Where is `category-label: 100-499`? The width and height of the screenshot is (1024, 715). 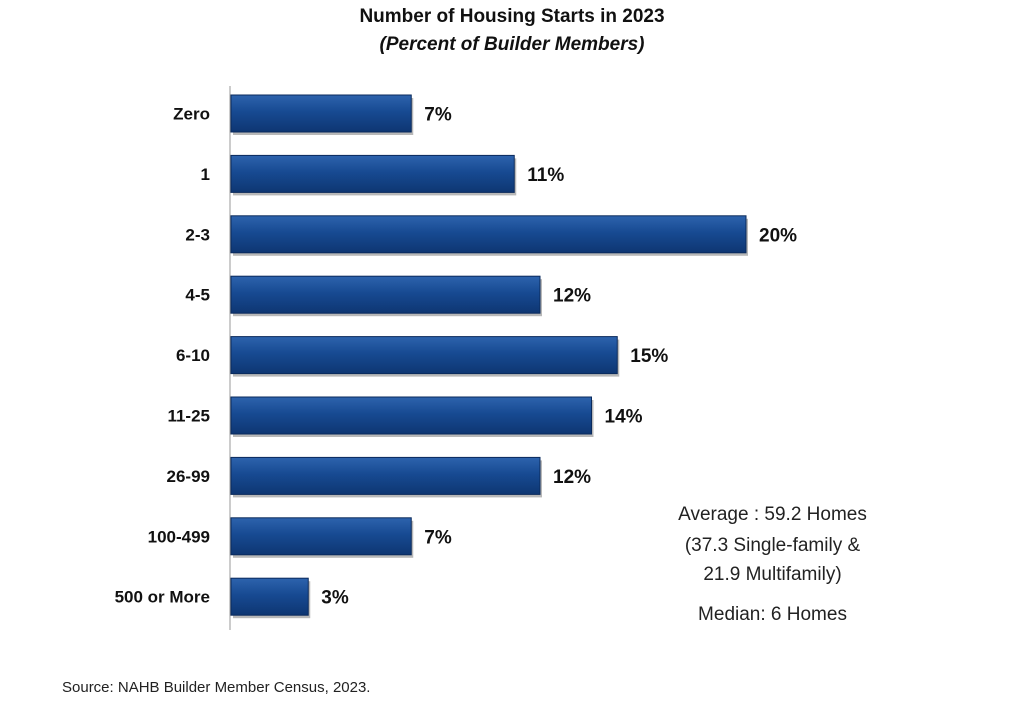
category-label: 100-499 is located at coordinates (179, 536).